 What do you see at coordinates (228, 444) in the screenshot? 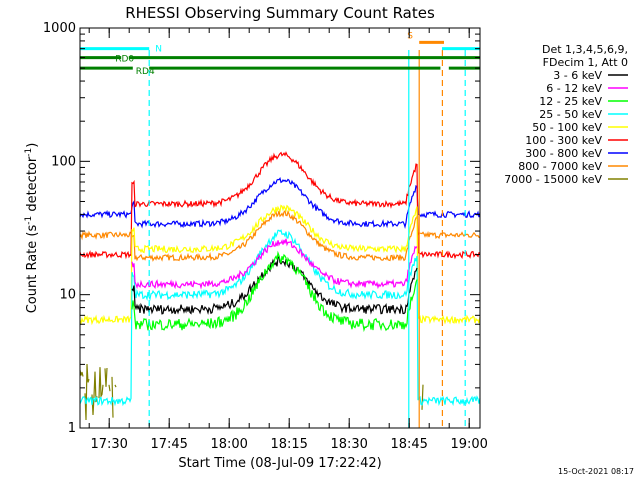
I see `x-tick-label: 18:00` at bounding box center [228, 444].